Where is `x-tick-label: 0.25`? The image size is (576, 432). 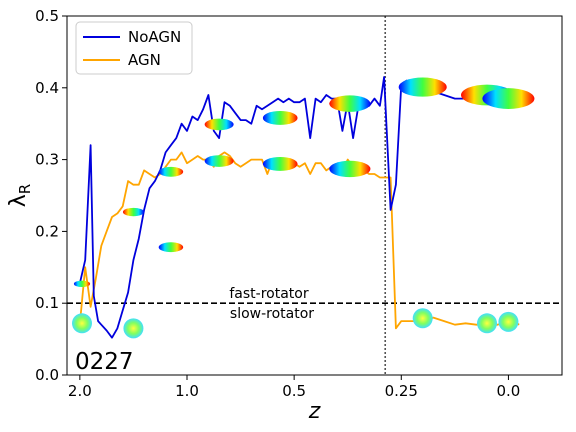
x-tick-label: 0.25 is located at coordinates (401, 391).